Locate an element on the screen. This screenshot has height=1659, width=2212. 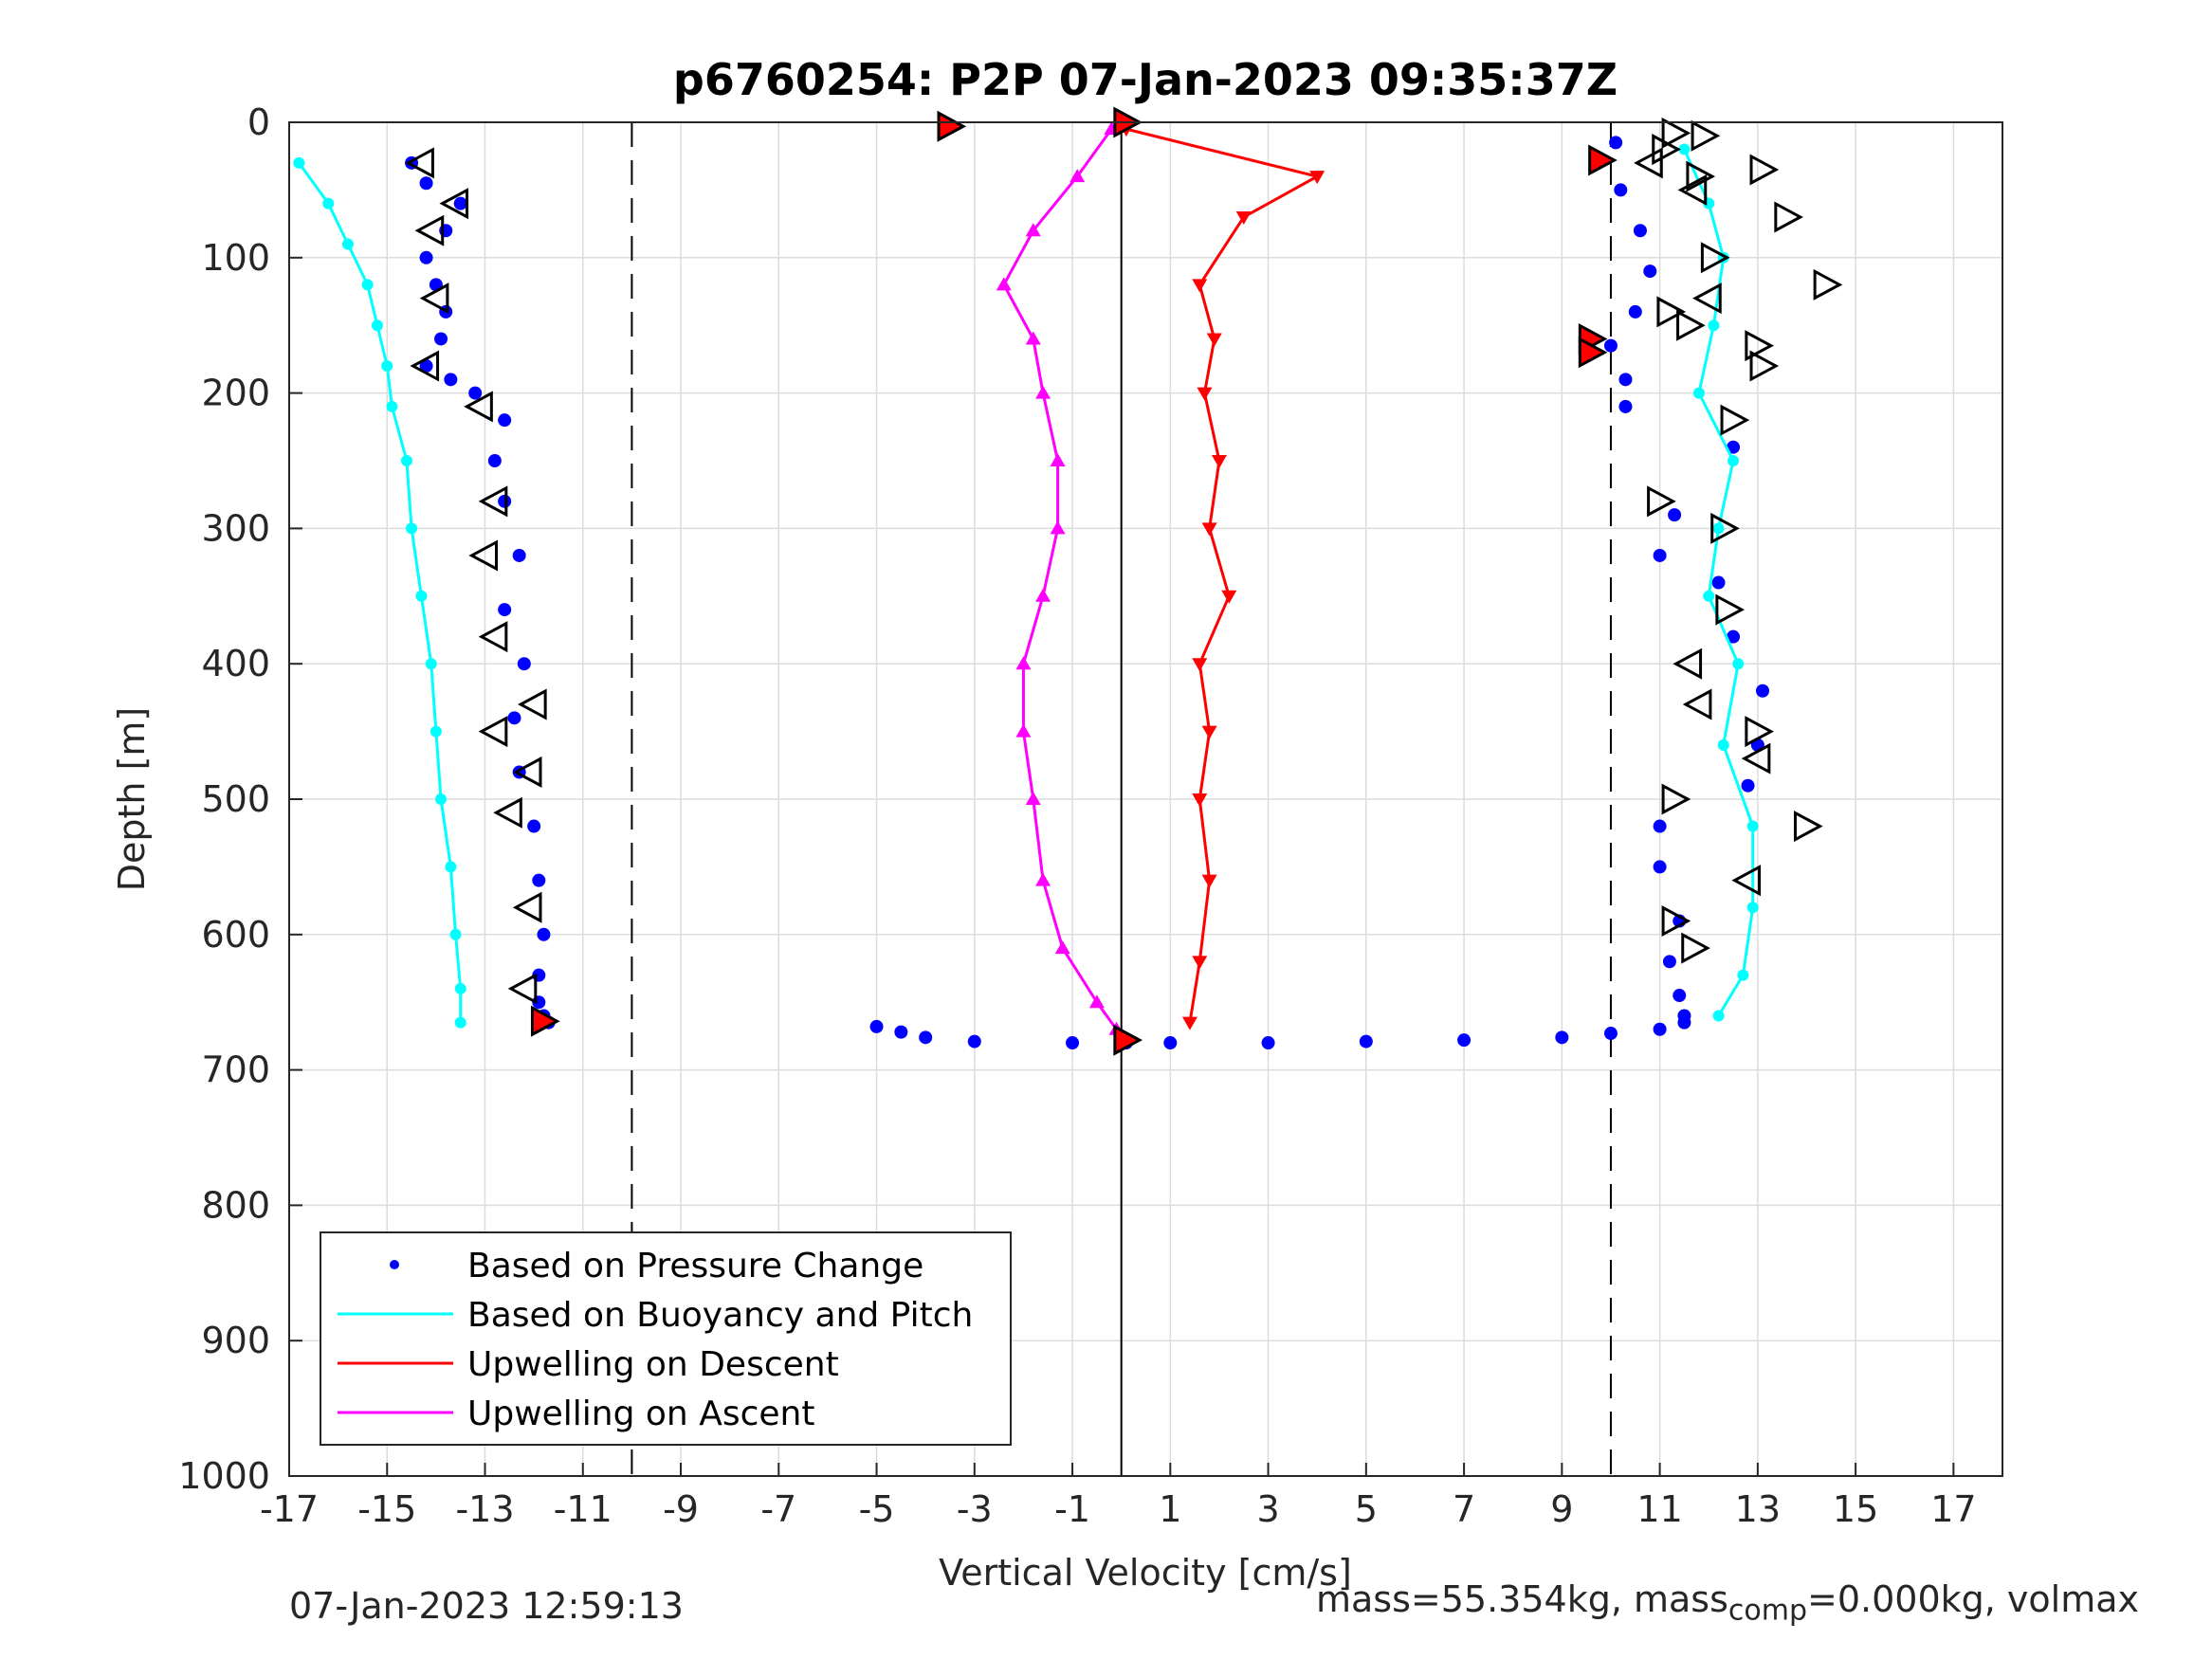
x-tick-label: -1 is located at coordinates (1072, 1509).